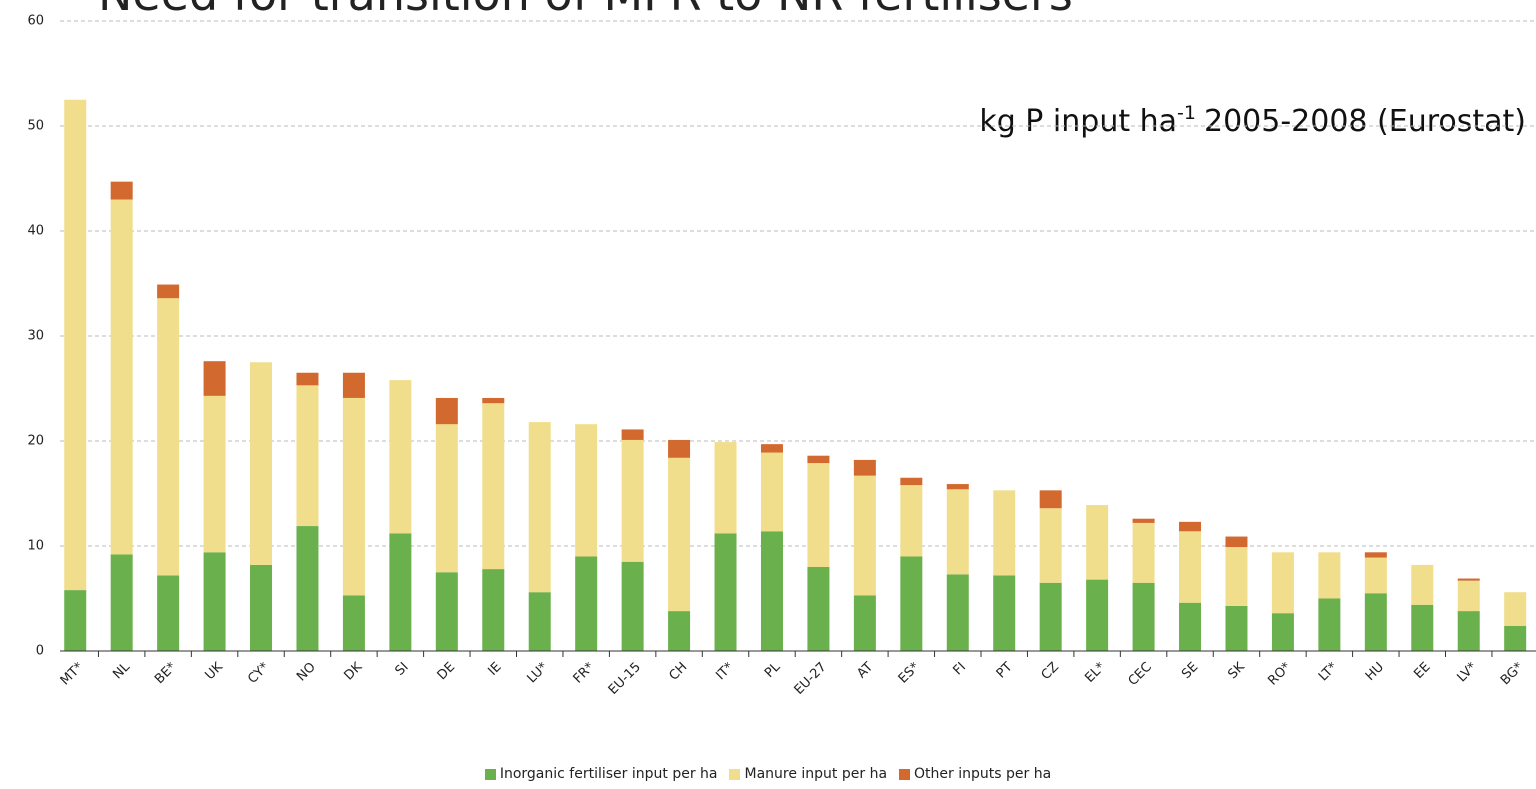  What do you see at coordinates (402, 669) in the screenshot?
I see `x-tick-label: SI` at bounding box center [402, 669].